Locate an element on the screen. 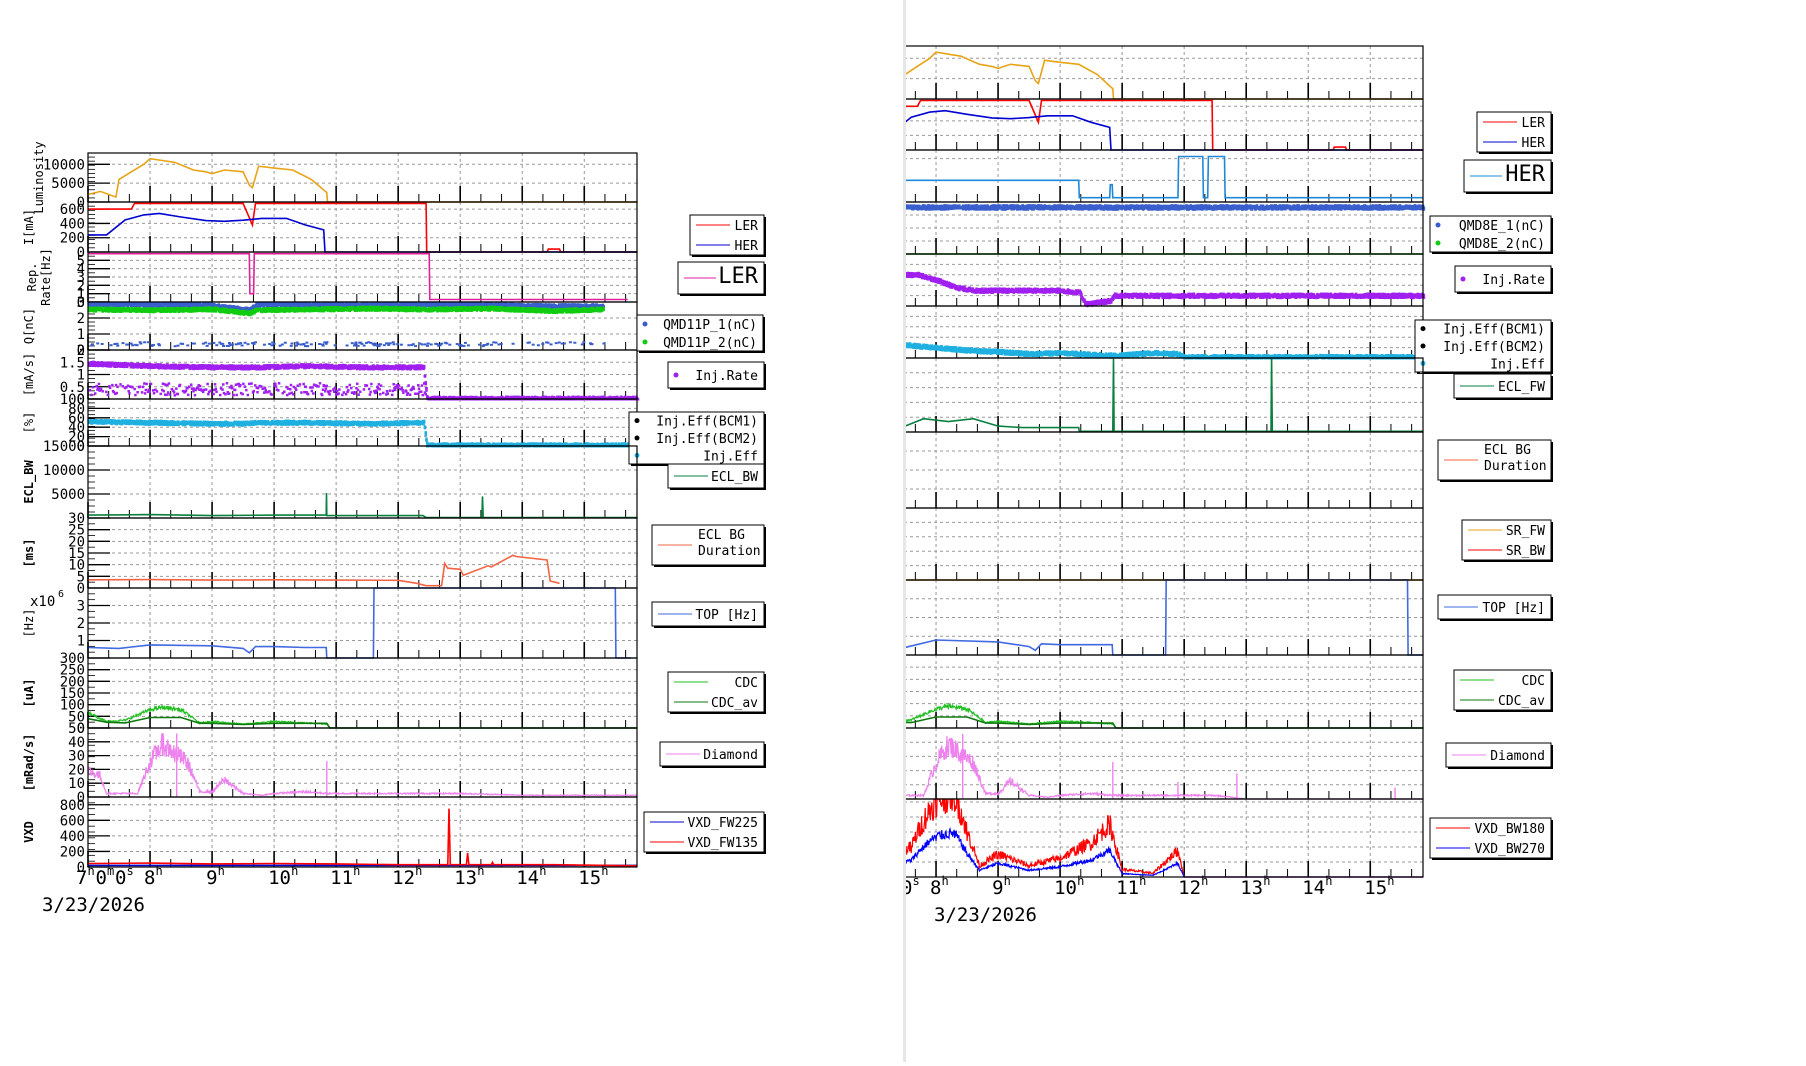  legend-rep-rate: LER is located at coordinates (722, 279).